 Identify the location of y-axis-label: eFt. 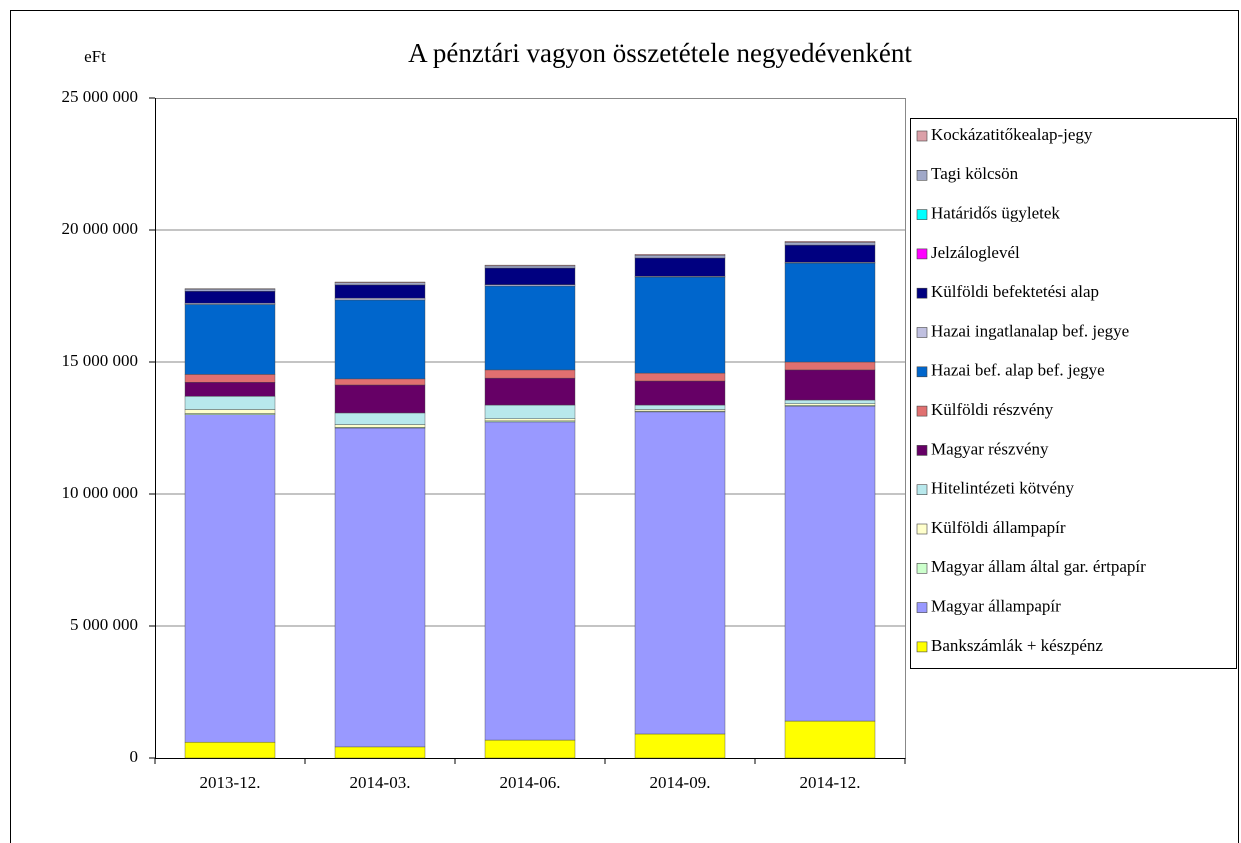
(95, 56).